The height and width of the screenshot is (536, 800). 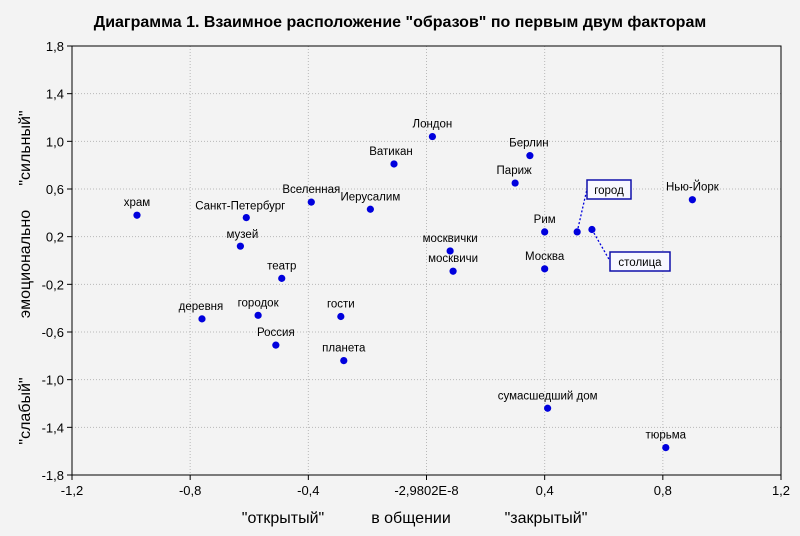 I want to click on data-point: столица, so click(x=629, y=248).